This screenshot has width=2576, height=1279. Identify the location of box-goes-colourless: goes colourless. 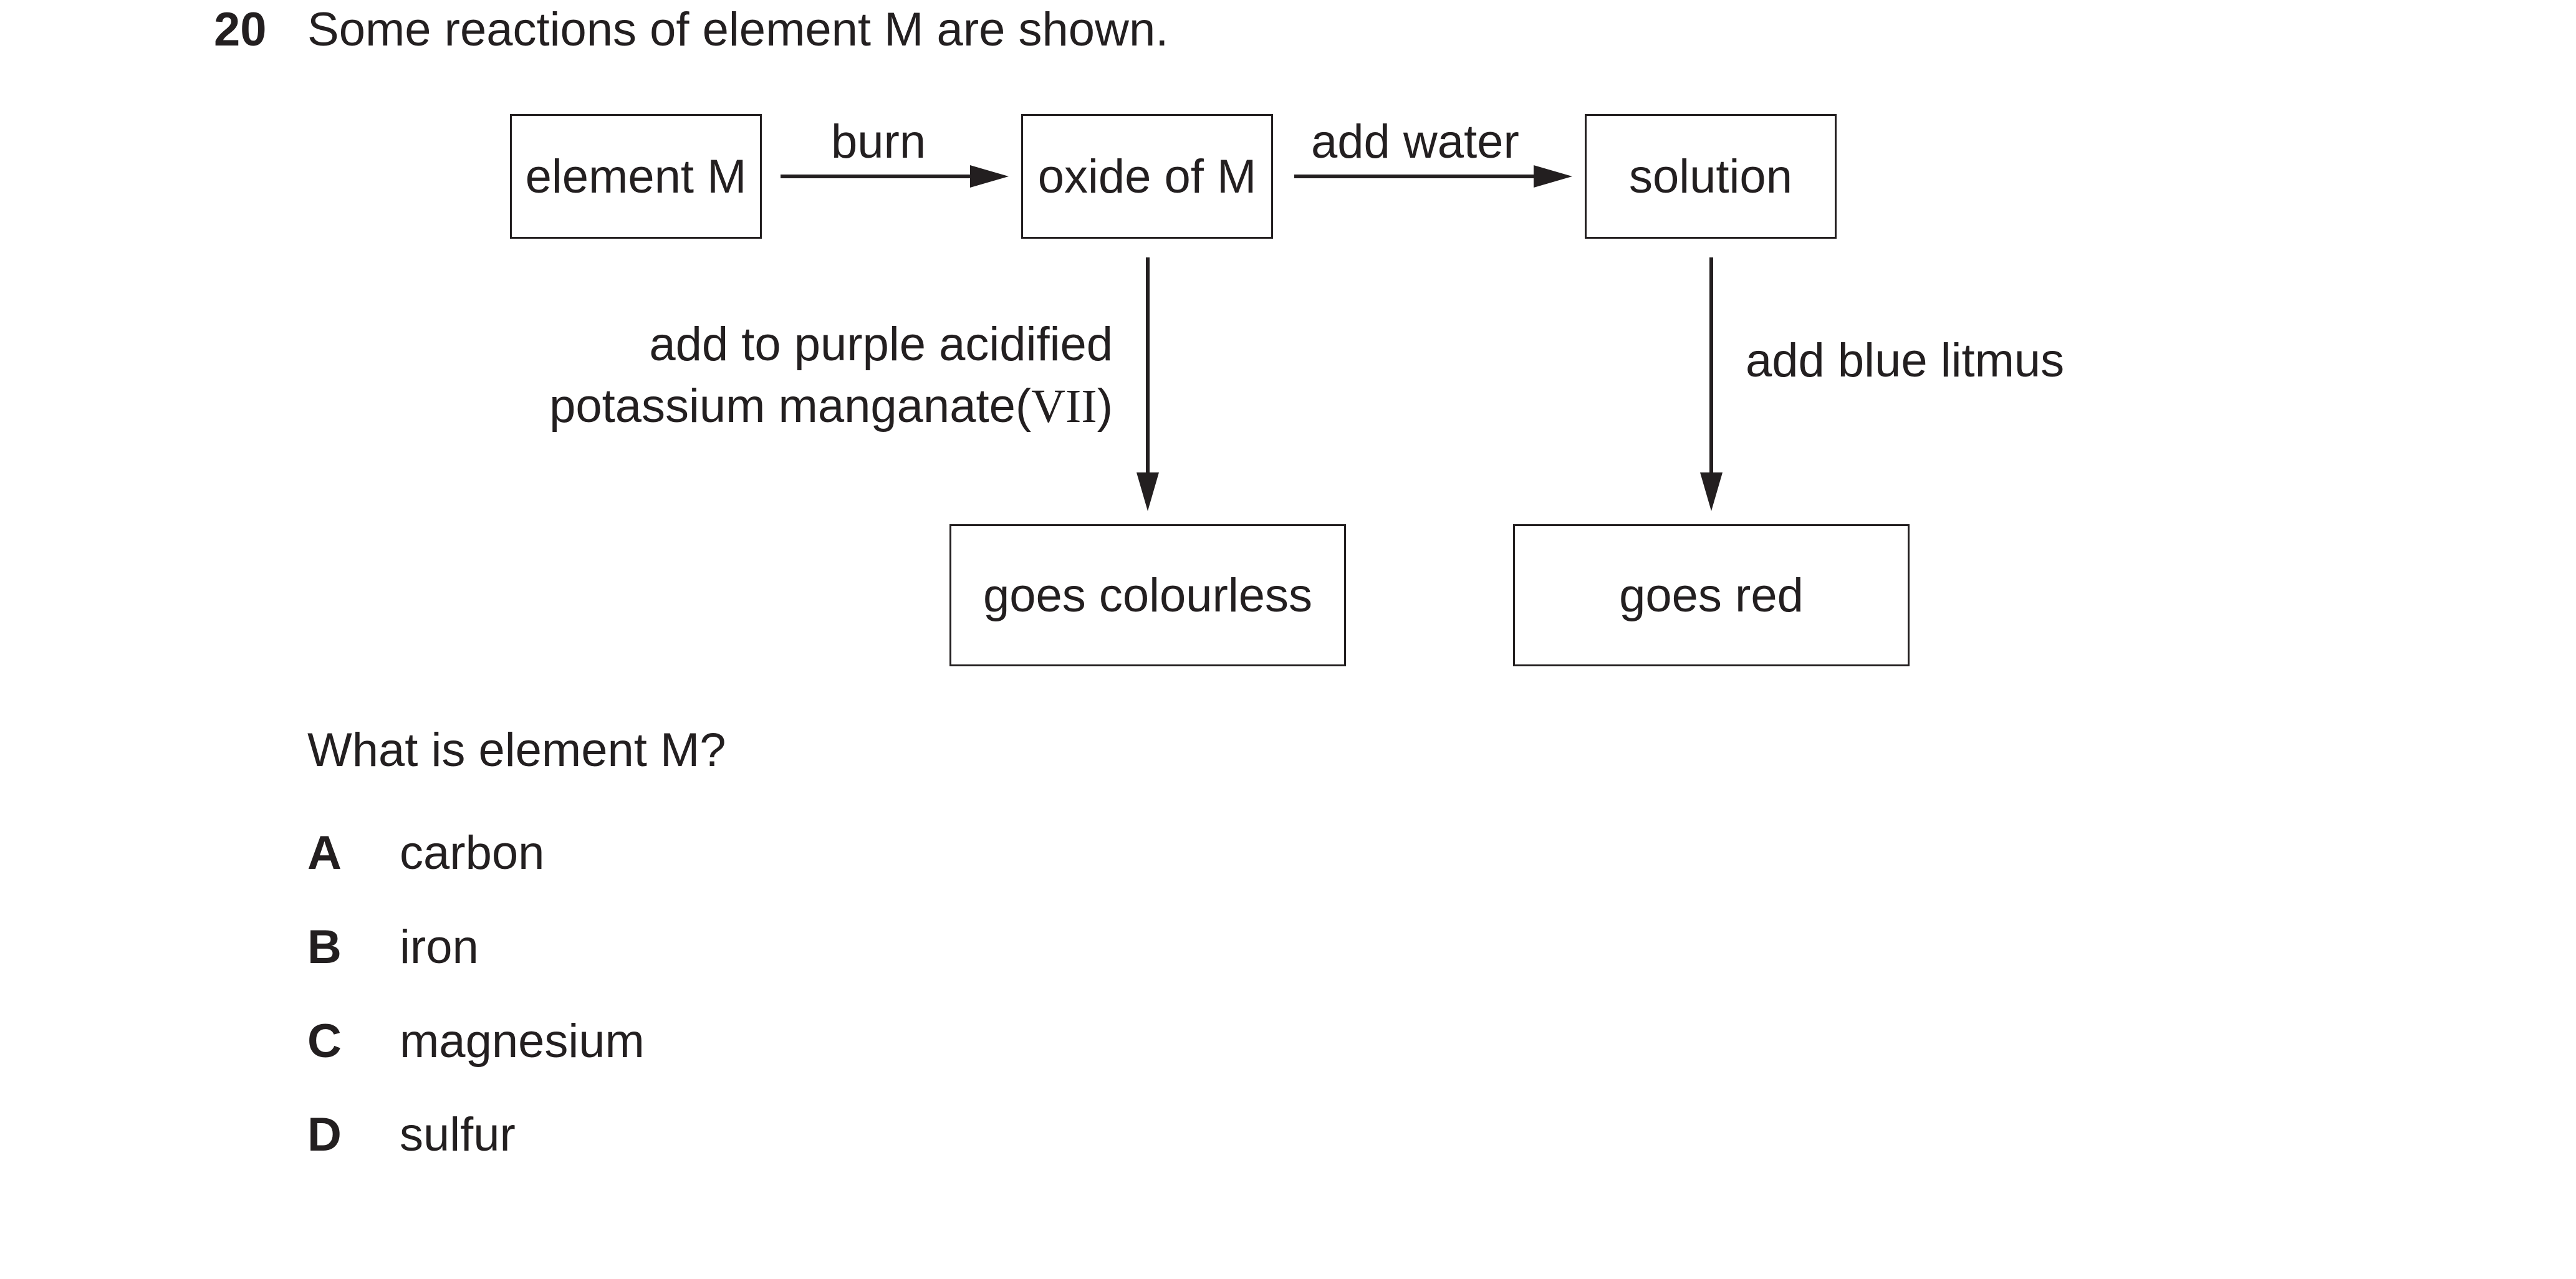
(1147, 595).